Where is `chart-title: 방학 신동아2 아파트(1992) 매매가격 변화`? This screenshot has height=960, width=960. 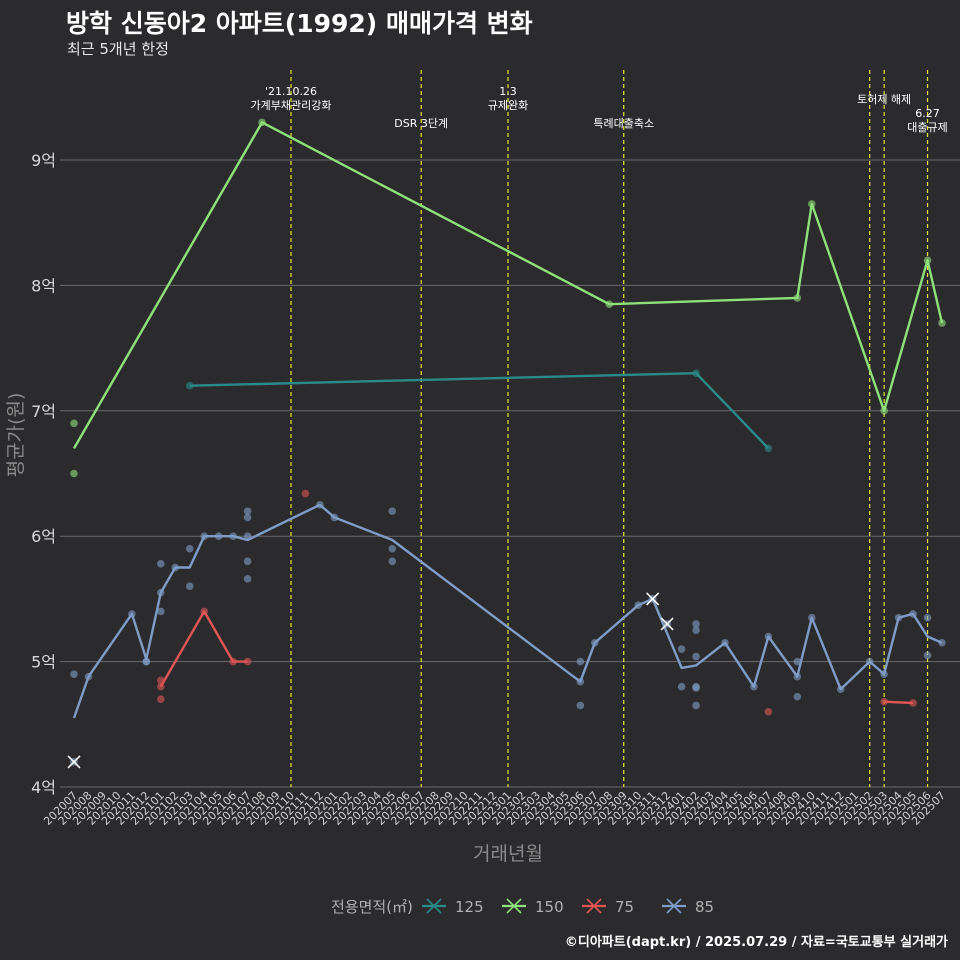
chart-title: 방학 신동아2 아파트(1992) 매매가격 변화 is located at coordinates (299, 23).